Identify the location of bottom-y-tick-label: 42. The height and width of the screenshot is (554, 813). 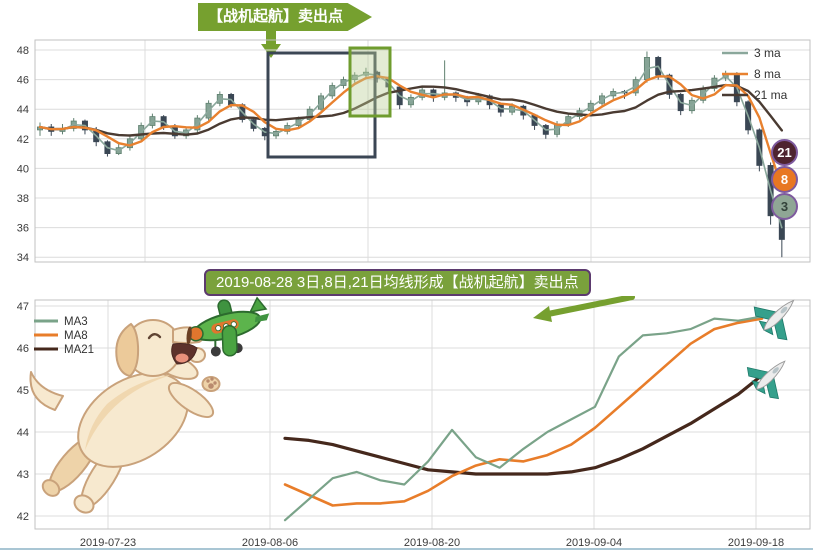
(23, 517).